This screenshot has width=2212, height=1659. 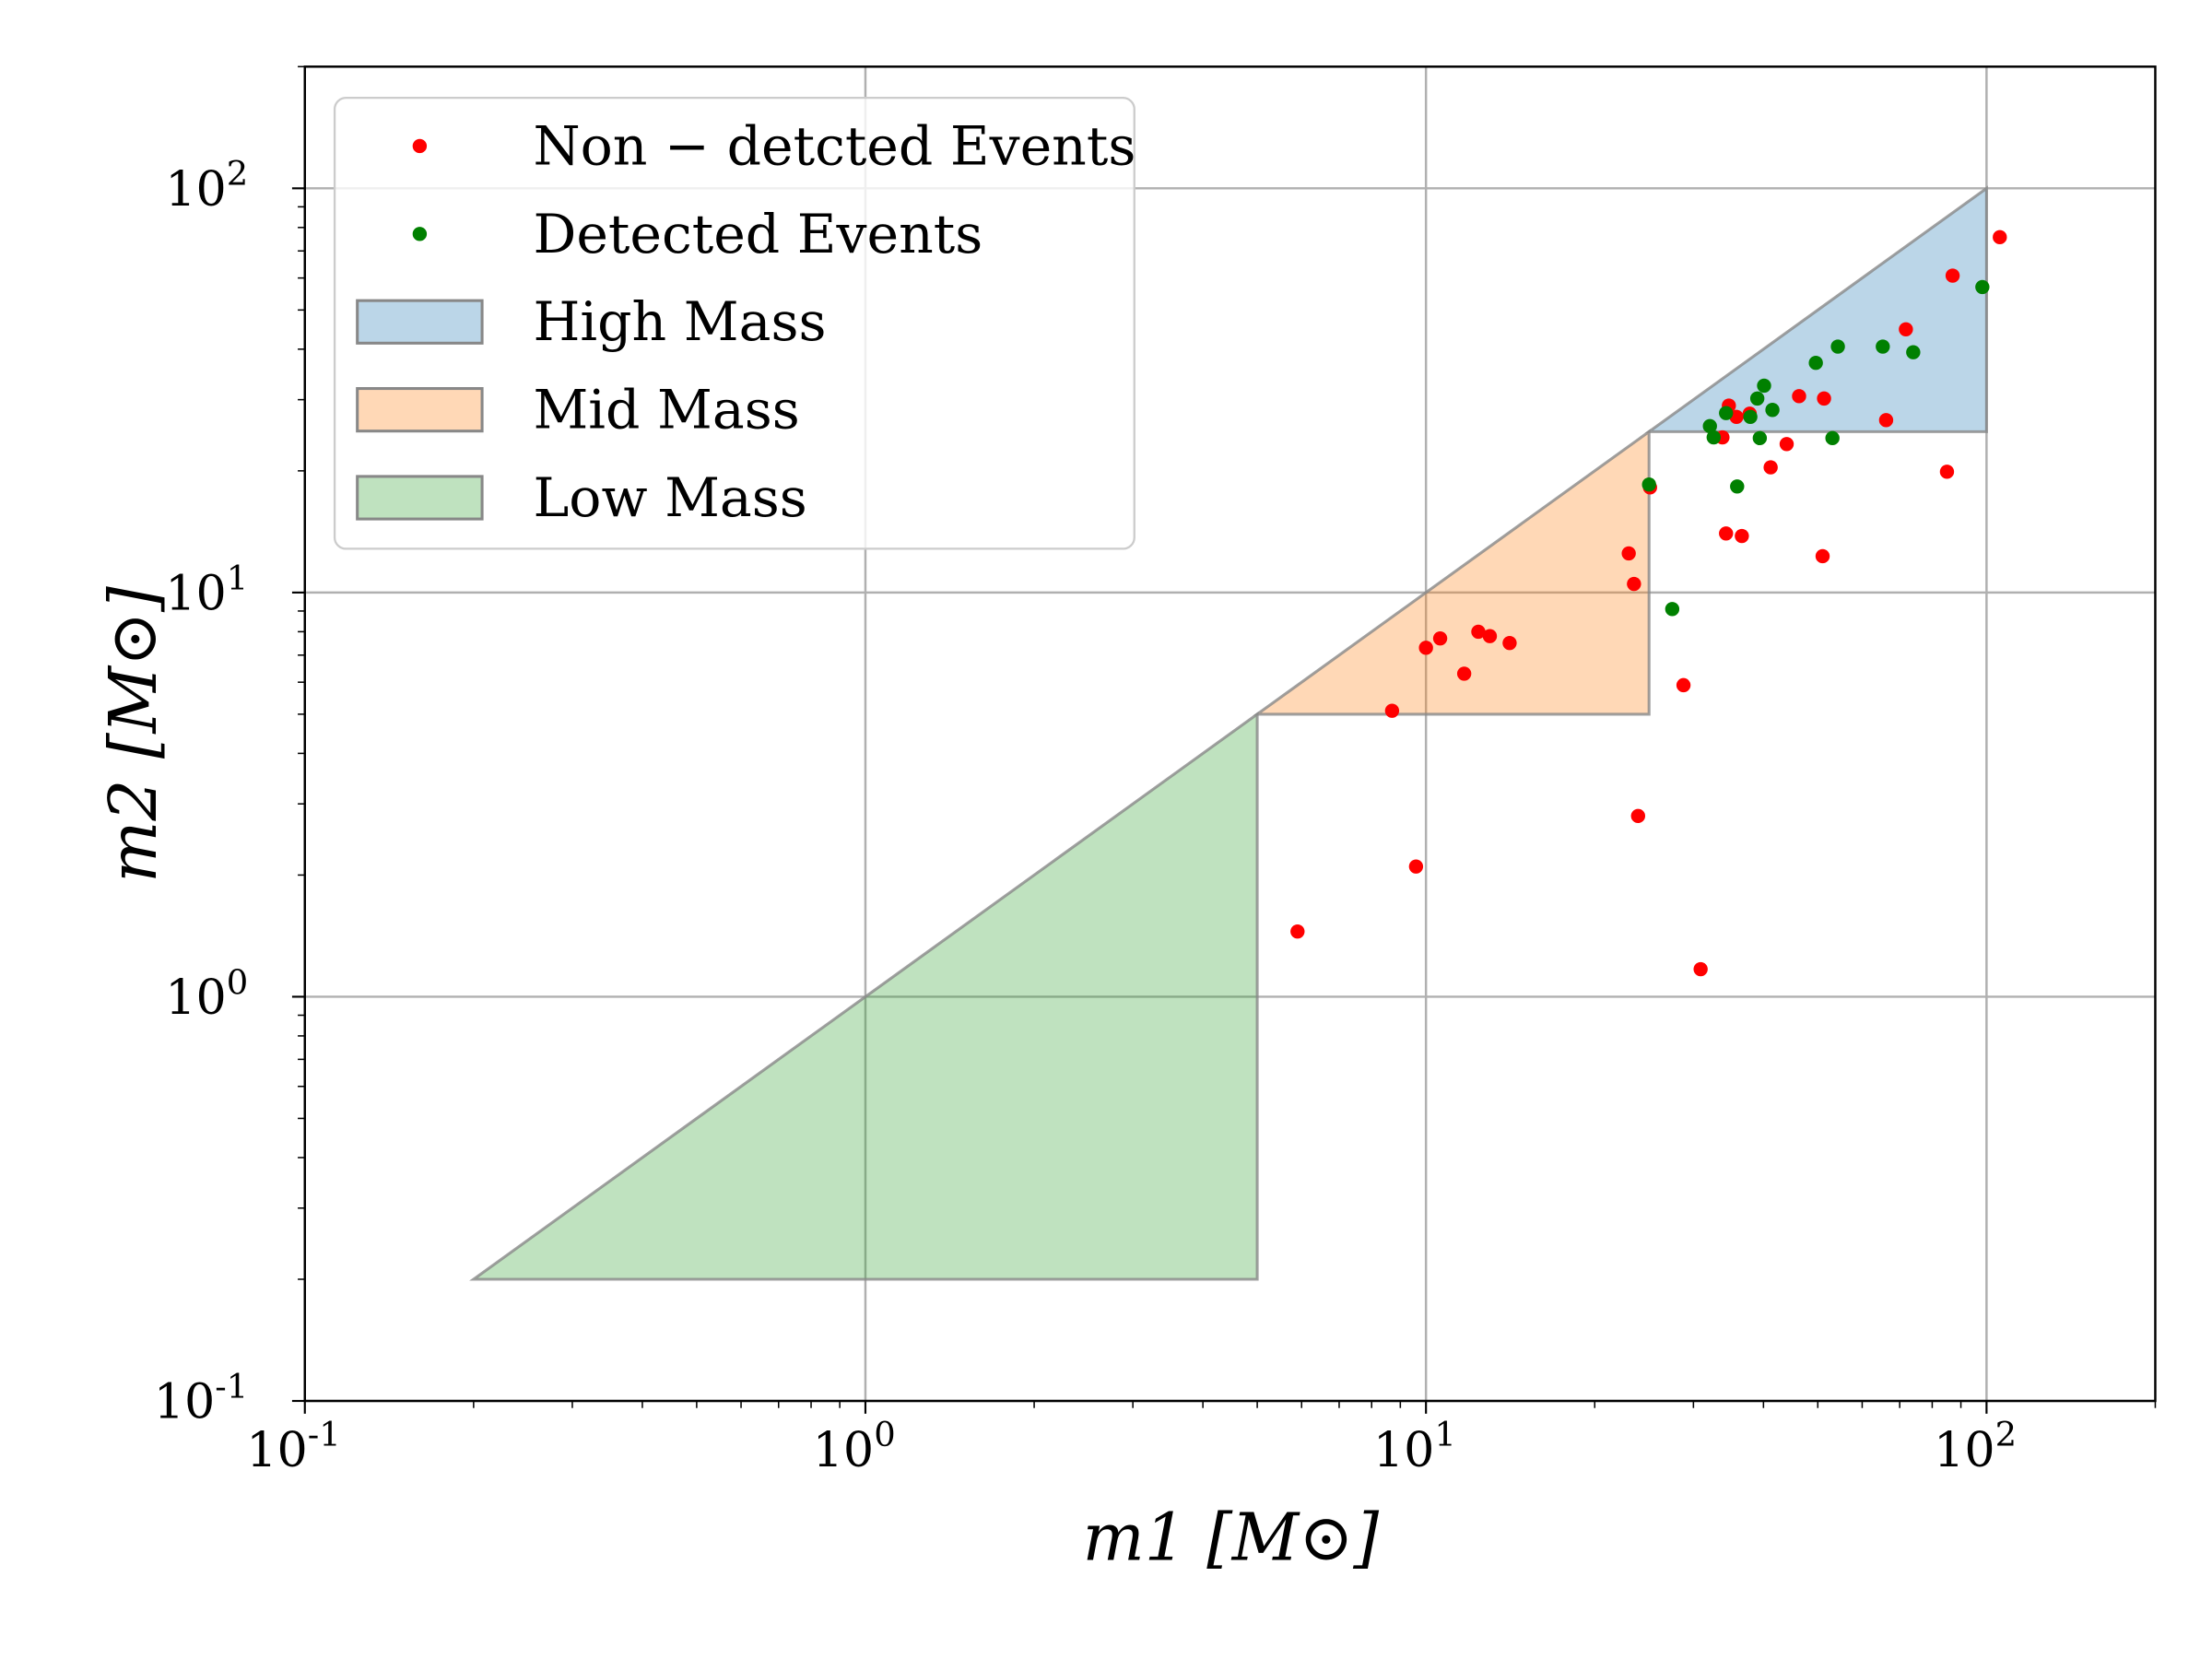 I want to click on legend-box, so click(x=734, y=323).